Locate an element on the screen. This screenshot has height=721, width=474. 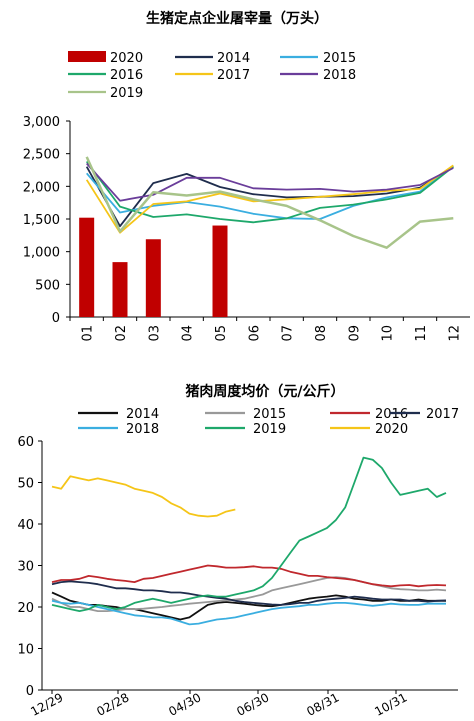
chart1-legend-label-2014: 2014 is located at coordinates (233, 58).